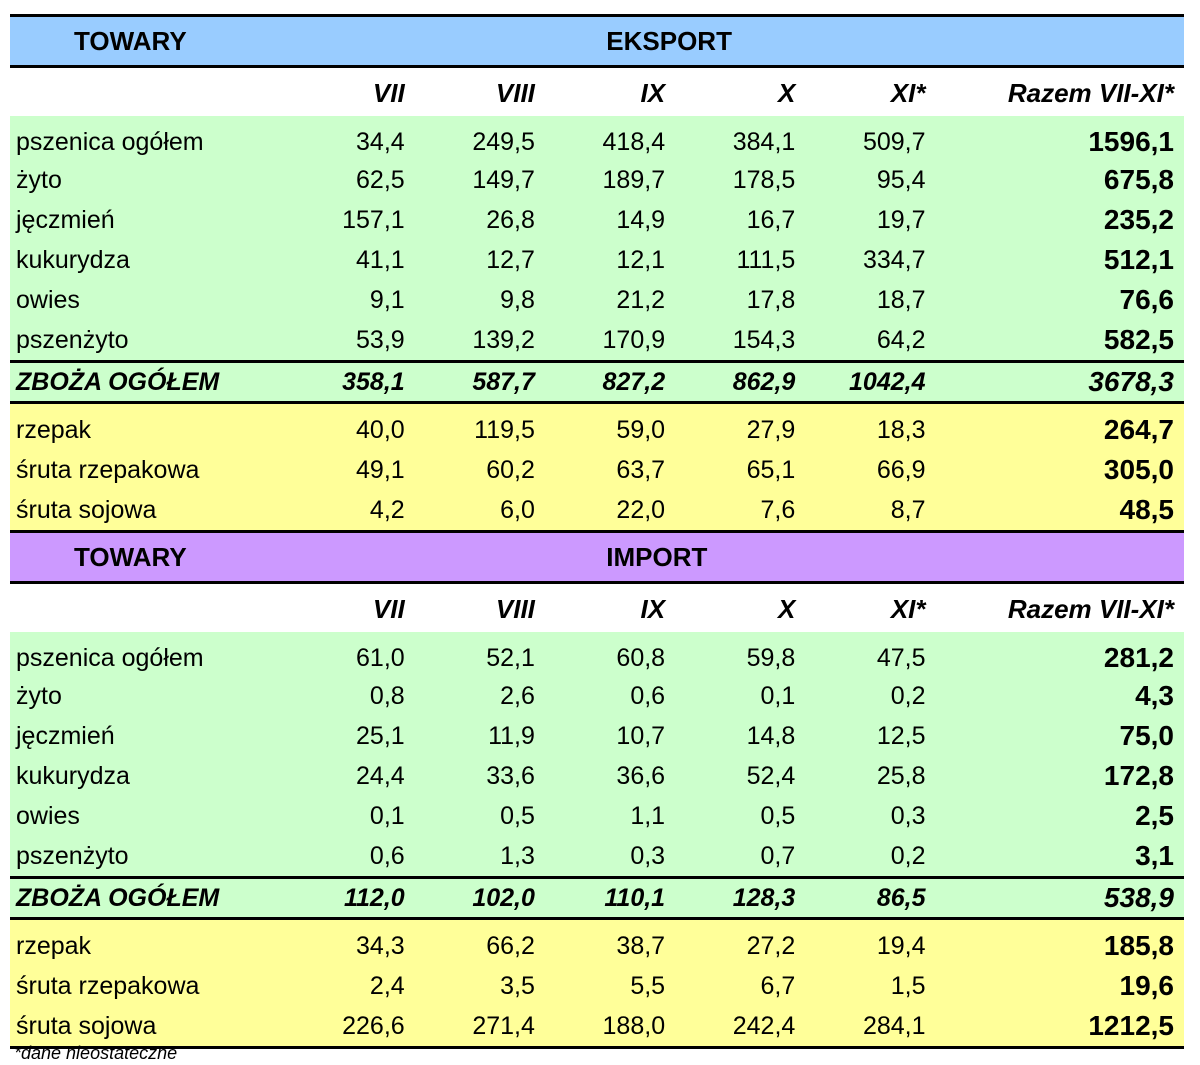  What do you see at coordinates (860, 1027) in the screenshot?
I see `month-value: 284,1` at bounding box center [860, 1027].